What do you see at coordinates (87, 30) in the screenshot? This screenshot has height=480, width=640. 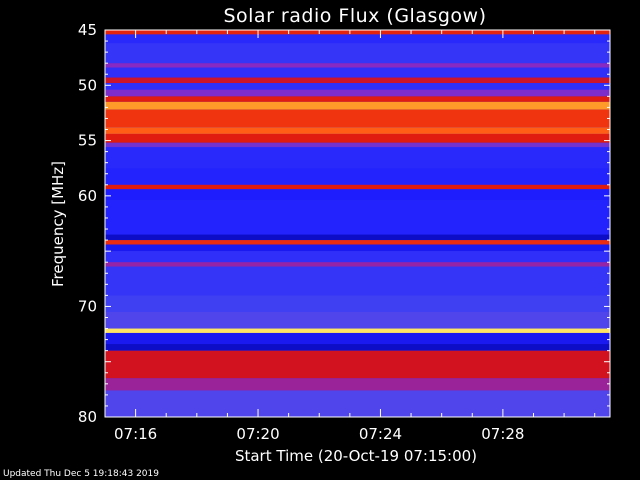 I see `y-tick-label: 45` at bounding box center [87, 30].